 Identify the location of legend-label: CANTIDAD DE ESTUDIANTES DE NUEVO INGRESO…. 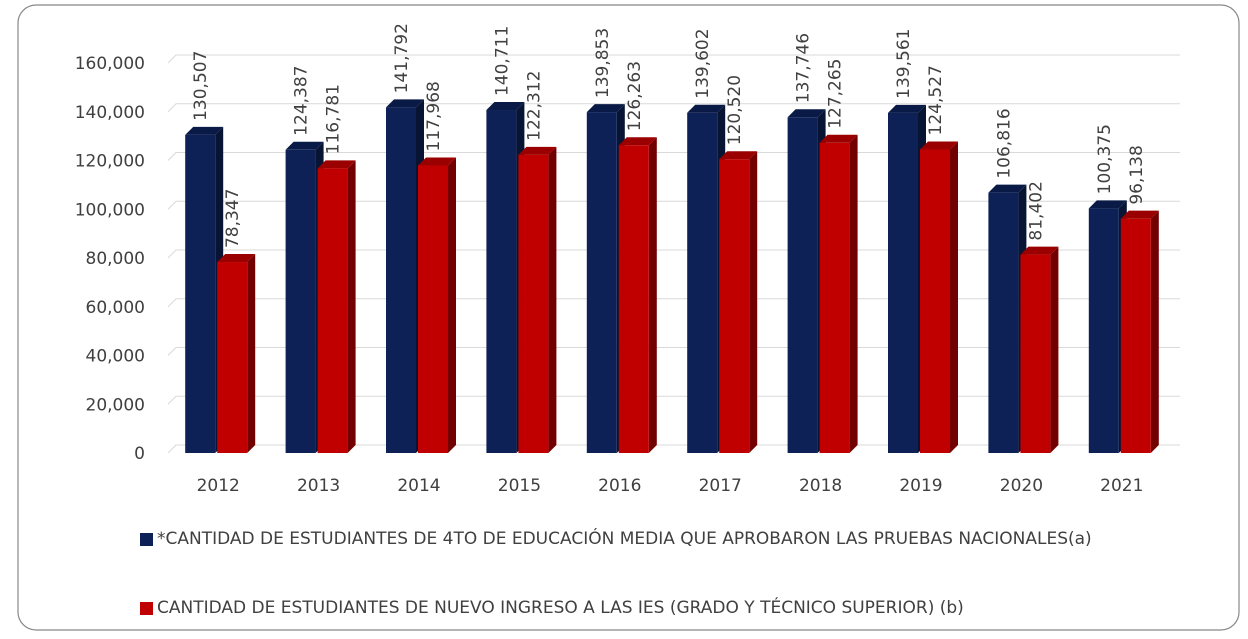
(560, 608).